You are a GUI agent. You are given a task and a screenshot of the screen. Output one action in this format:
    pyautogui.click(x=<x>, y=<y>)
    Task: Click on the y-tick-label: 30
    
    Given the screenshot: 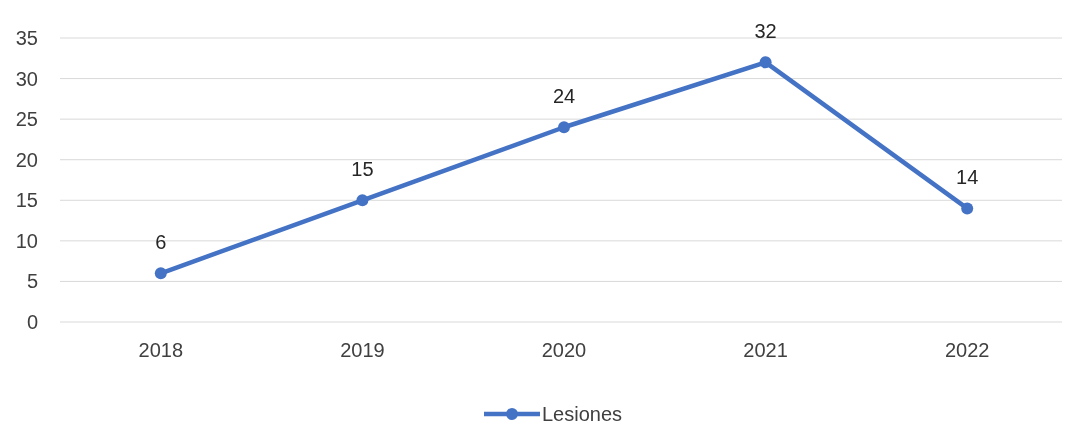 What is the action you would take?
    pyautogui.click(x=26, y=78)
    